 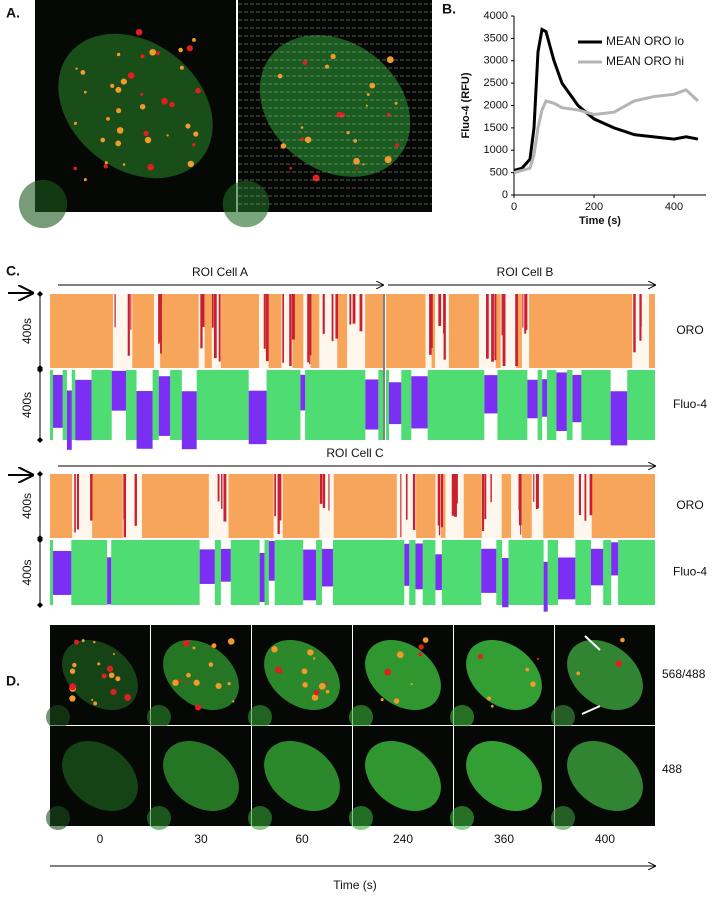 What do you see at coordinates (600, 221) in the screenshot?
I see `x-axis-title: Time (s)` at bounding box center [600, 221].